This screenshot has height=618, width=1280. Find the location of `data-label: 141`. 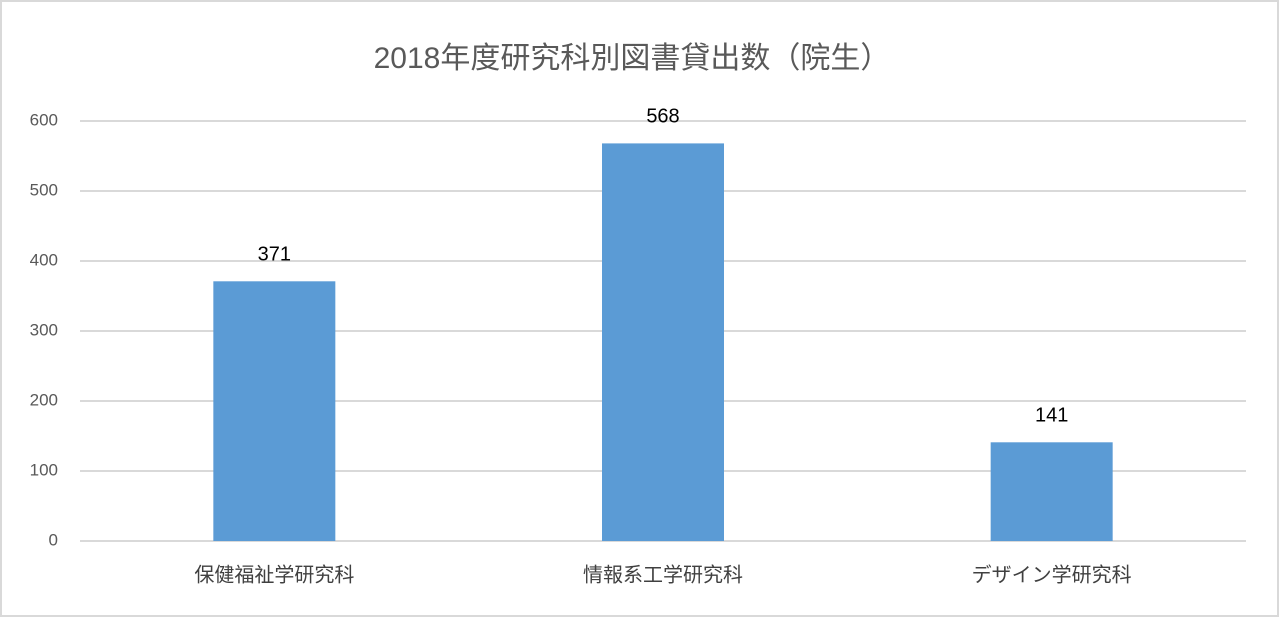

data-label: 141 is located at coordinates (1051, 416).